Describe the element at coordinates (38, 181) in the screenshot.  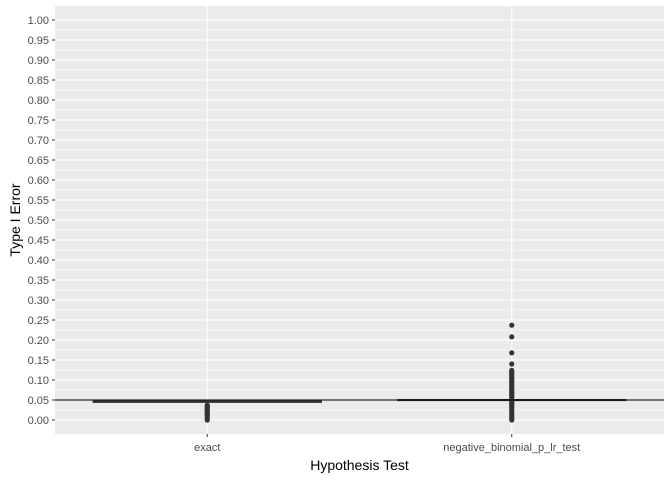
I see `y-tick-label: 0.60` at that location.